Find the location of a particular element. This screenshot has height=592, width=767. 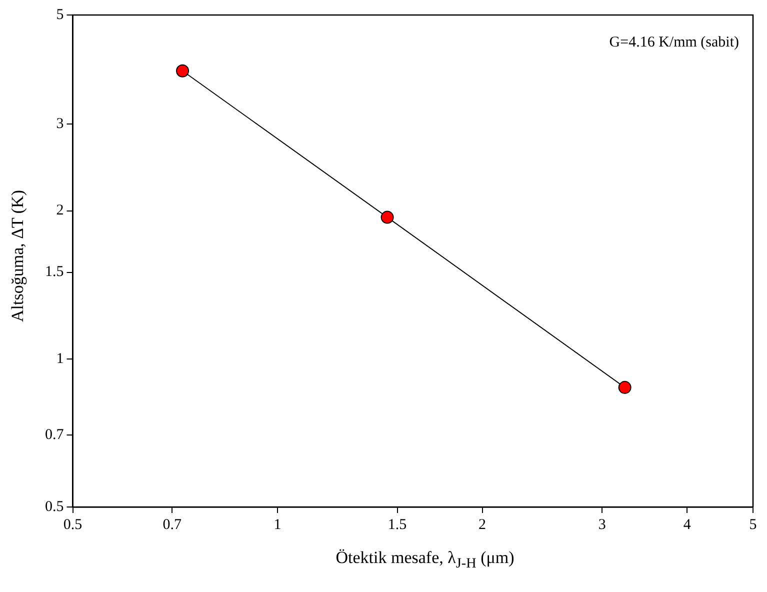

y-tick-label: 0.5 is located at coordinates (54, 506).